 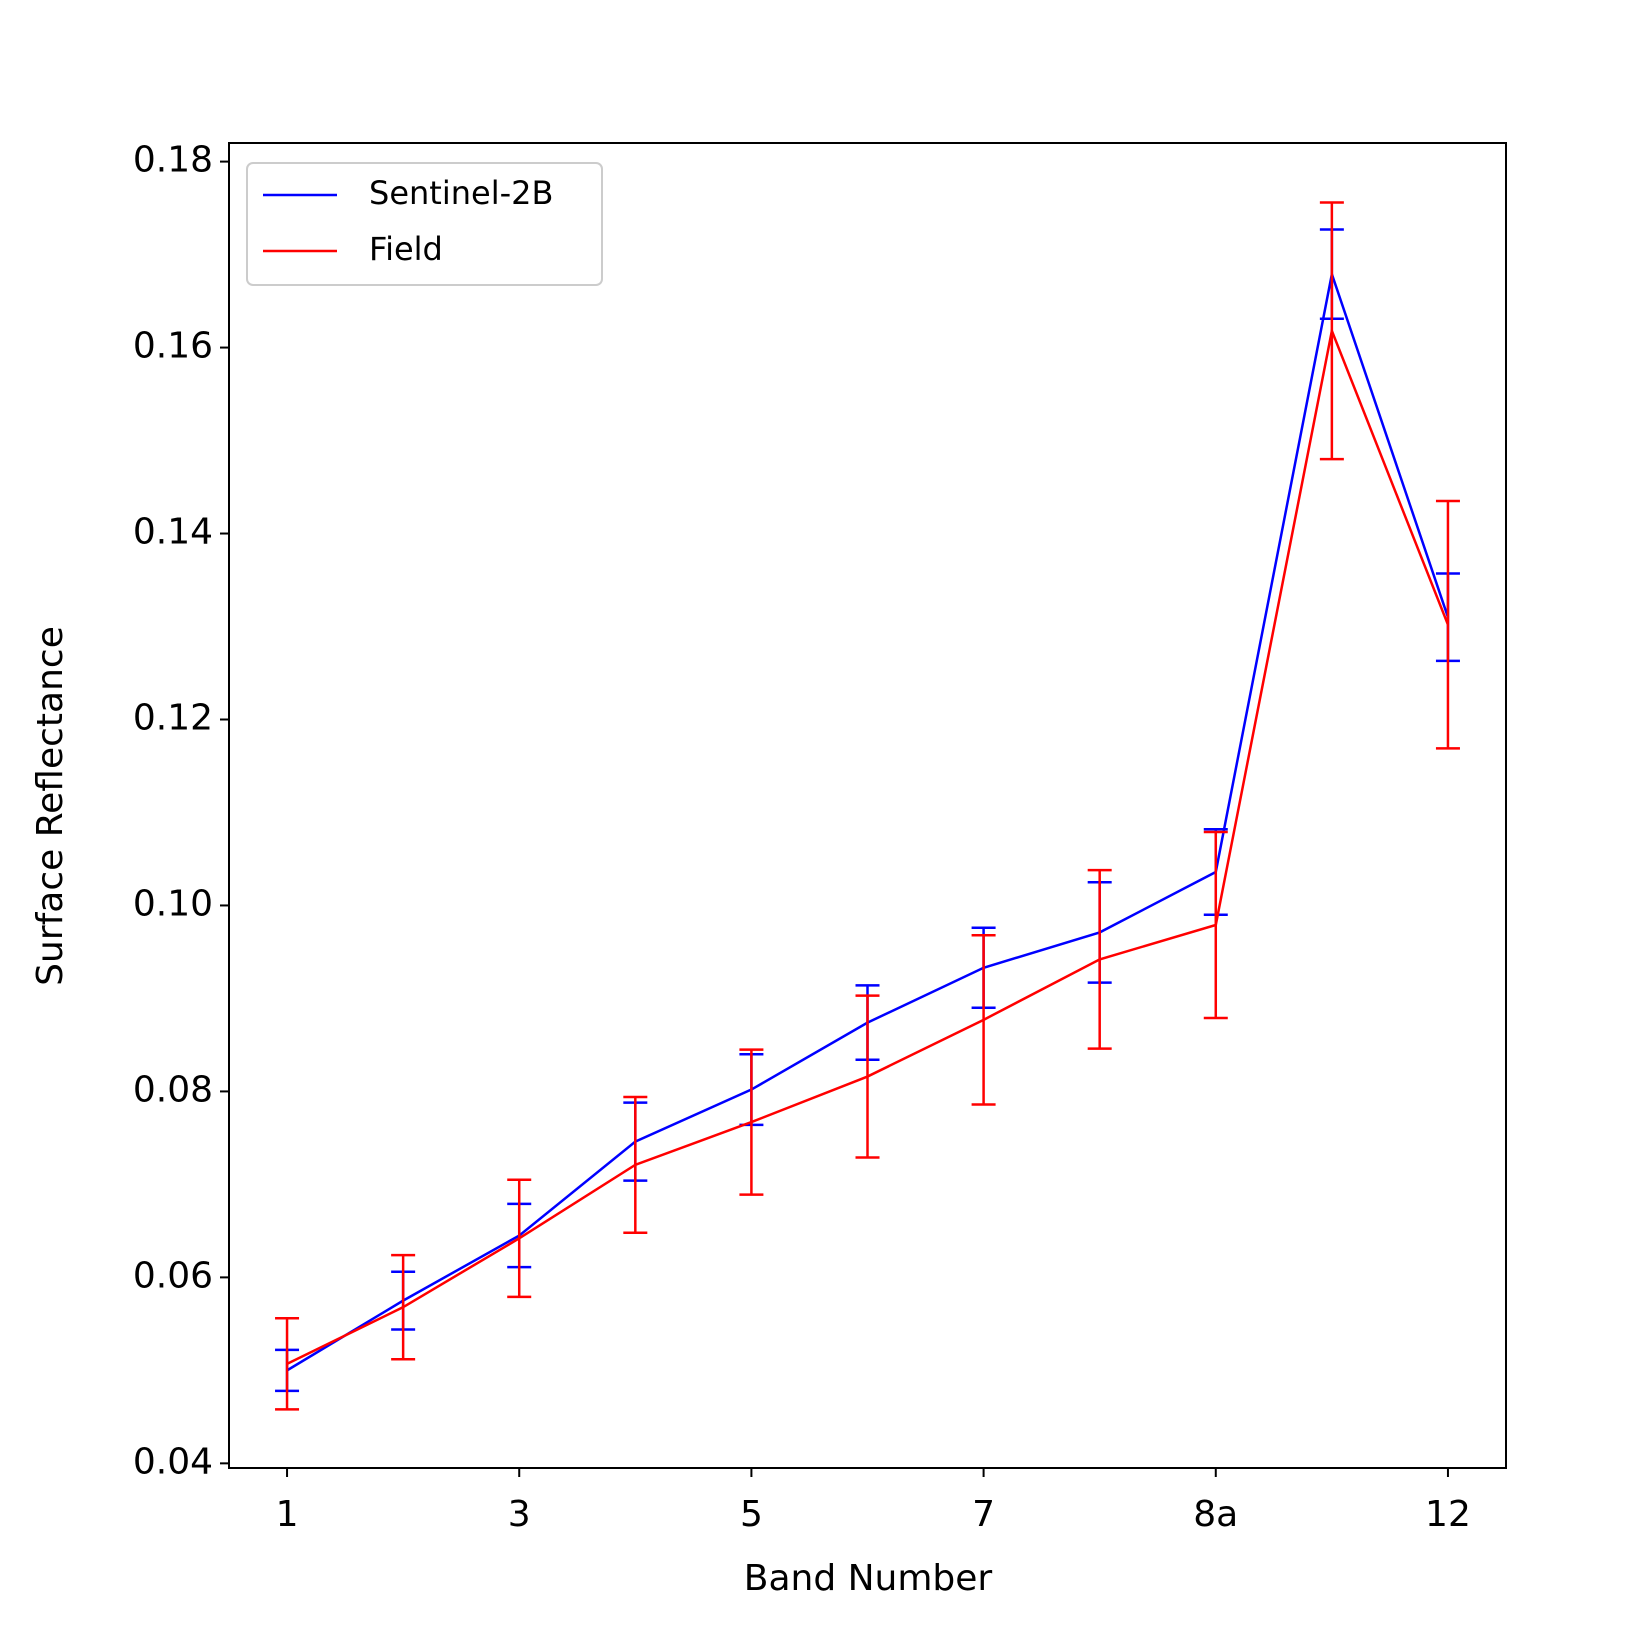 What do you see at coordinates (287, 1514) in the screenshot?
I see `x-tick-label: 1` at bounding box center [287, 1514].